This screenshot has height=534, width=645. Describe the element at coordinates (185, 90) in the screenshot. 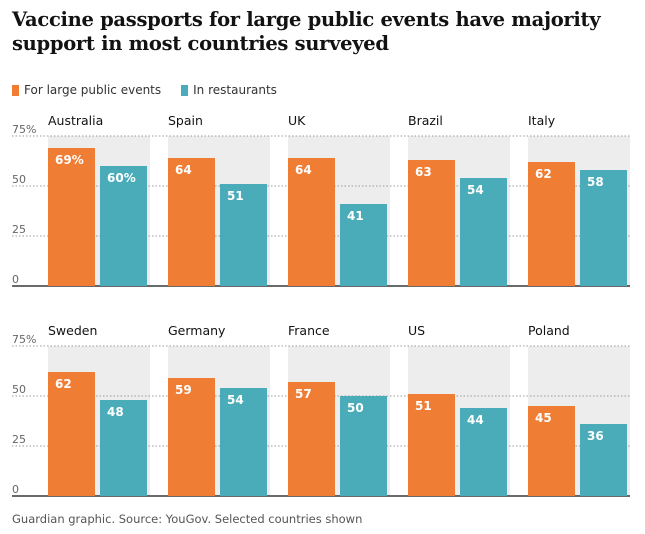

I see `legend-swatch-restaurants` at that location.